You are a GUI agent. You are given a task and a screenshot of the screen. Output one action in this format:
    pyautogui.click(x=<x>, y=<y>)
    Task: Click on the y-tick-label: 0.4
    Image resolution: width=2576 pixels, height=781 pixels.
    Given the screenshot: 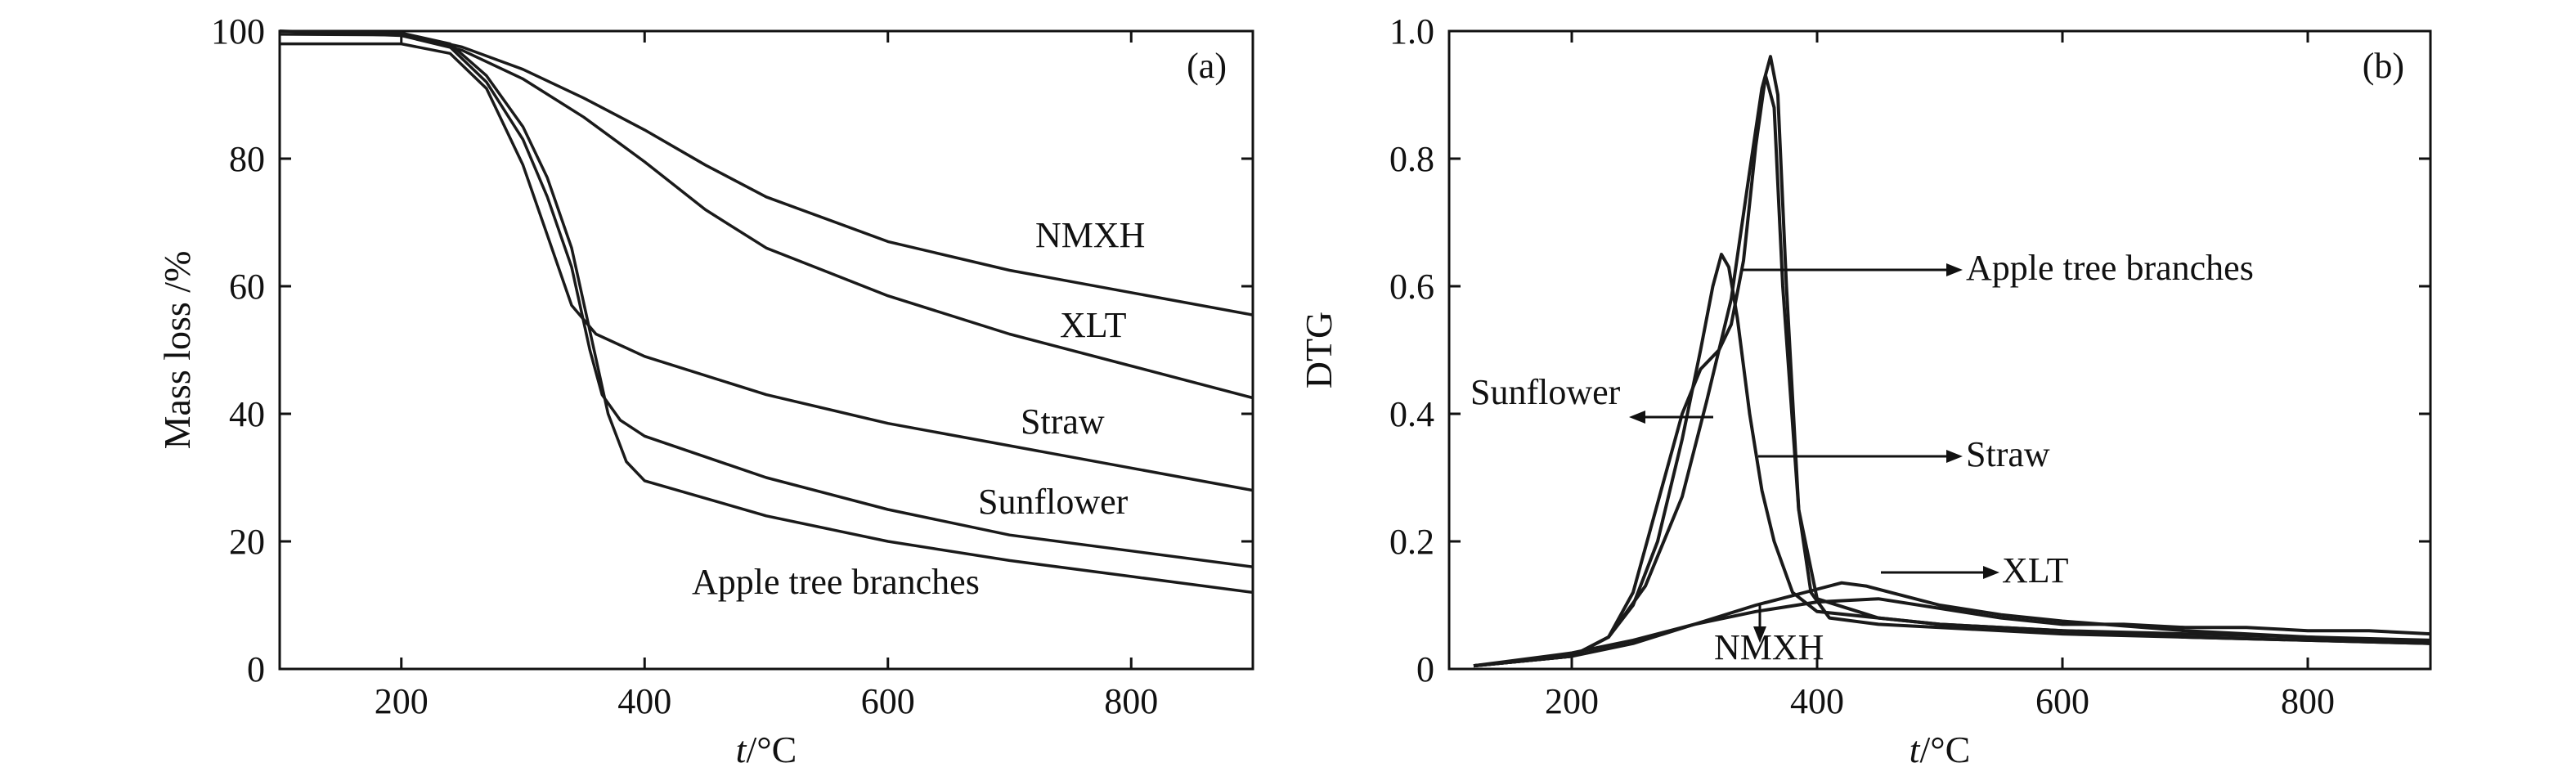 What is the action you would take?
    pyautogui.click(x=1412, y=414)
    